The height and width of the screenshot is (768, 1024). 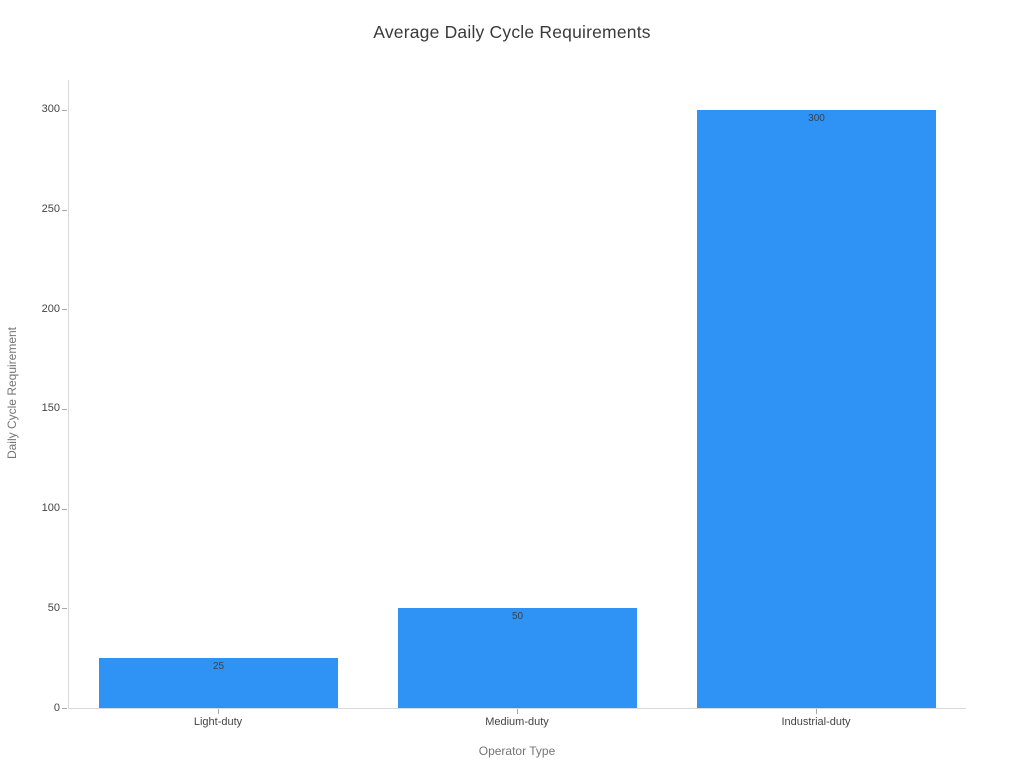 I want to click on x-tick-label: Industrial-duty, so click(x=816, y=722).